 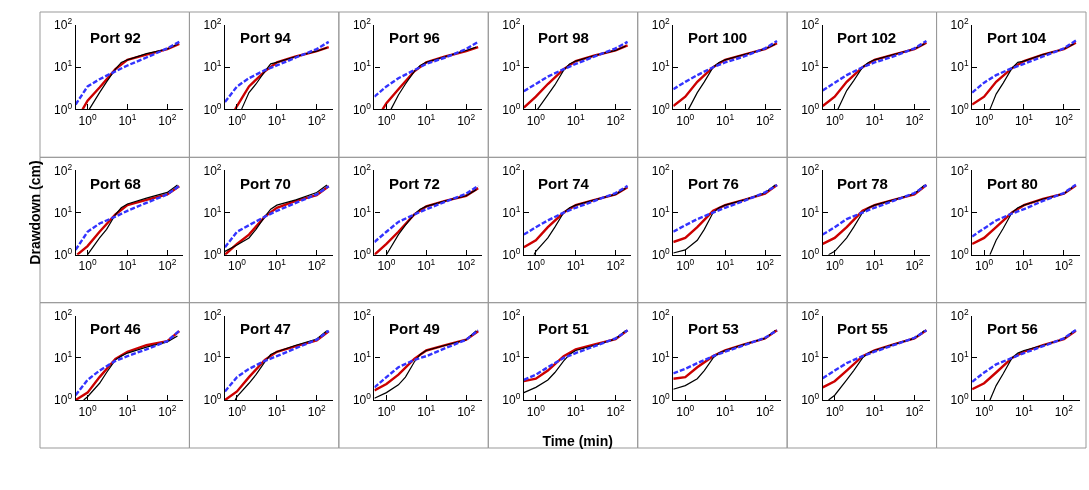 What do you see at coordinates (713, 328) in the screenshot?
I see `chart-title: Port 53` at bounding box center [713, 328].